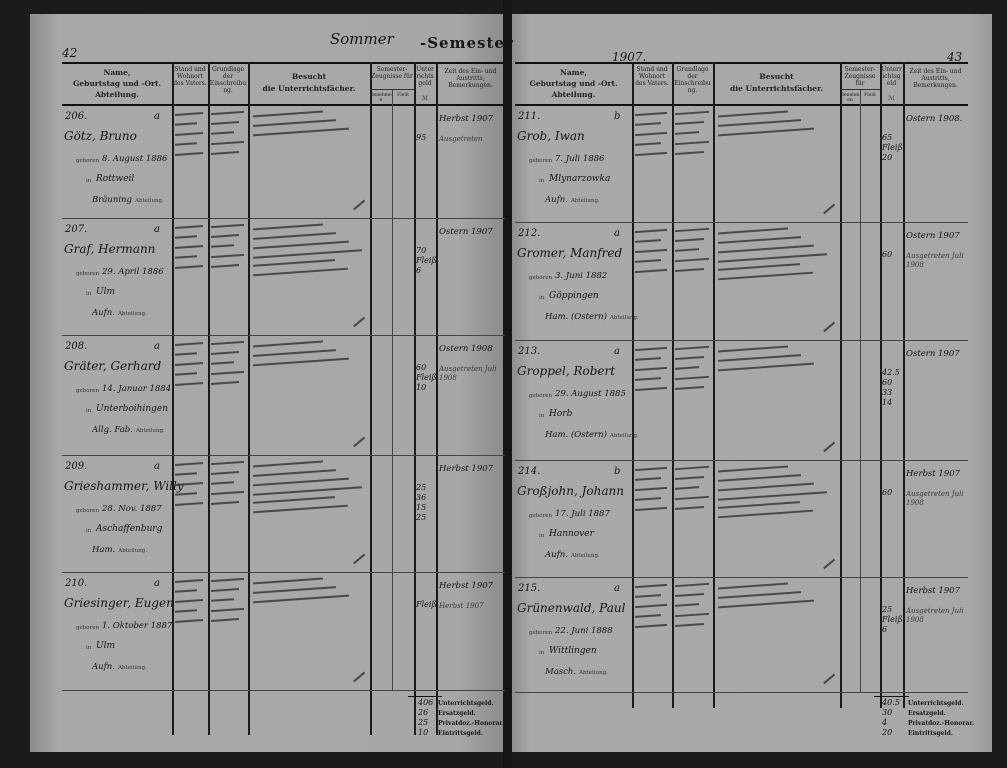 This screenshot has width=1007, height=768. What do you see at coordinates (421, 250) in the screenshot?
I see `tuition-fee: 70` at bounding box center [421, 250].